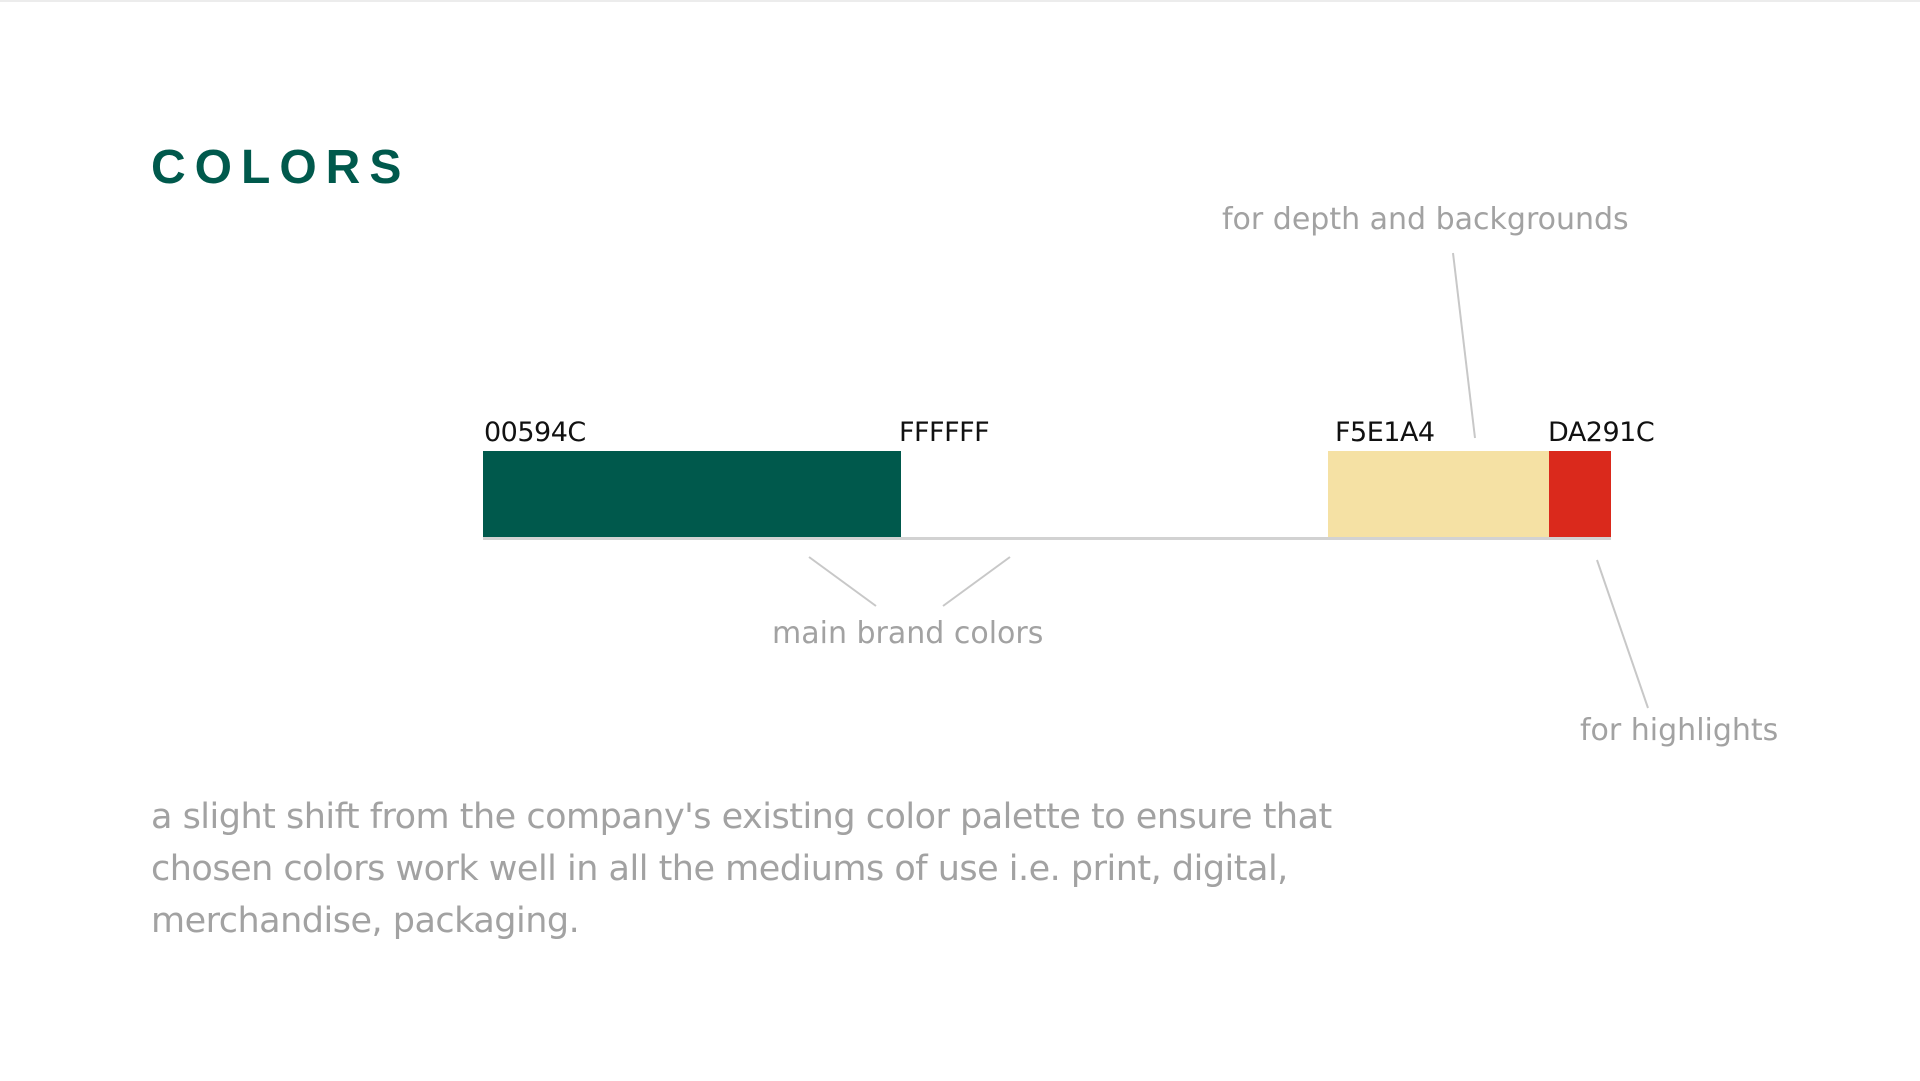  What do you see at coordinates (1114, 495) in the screenshot?
I see `swatch-white` at bounding box center [1114, 495].